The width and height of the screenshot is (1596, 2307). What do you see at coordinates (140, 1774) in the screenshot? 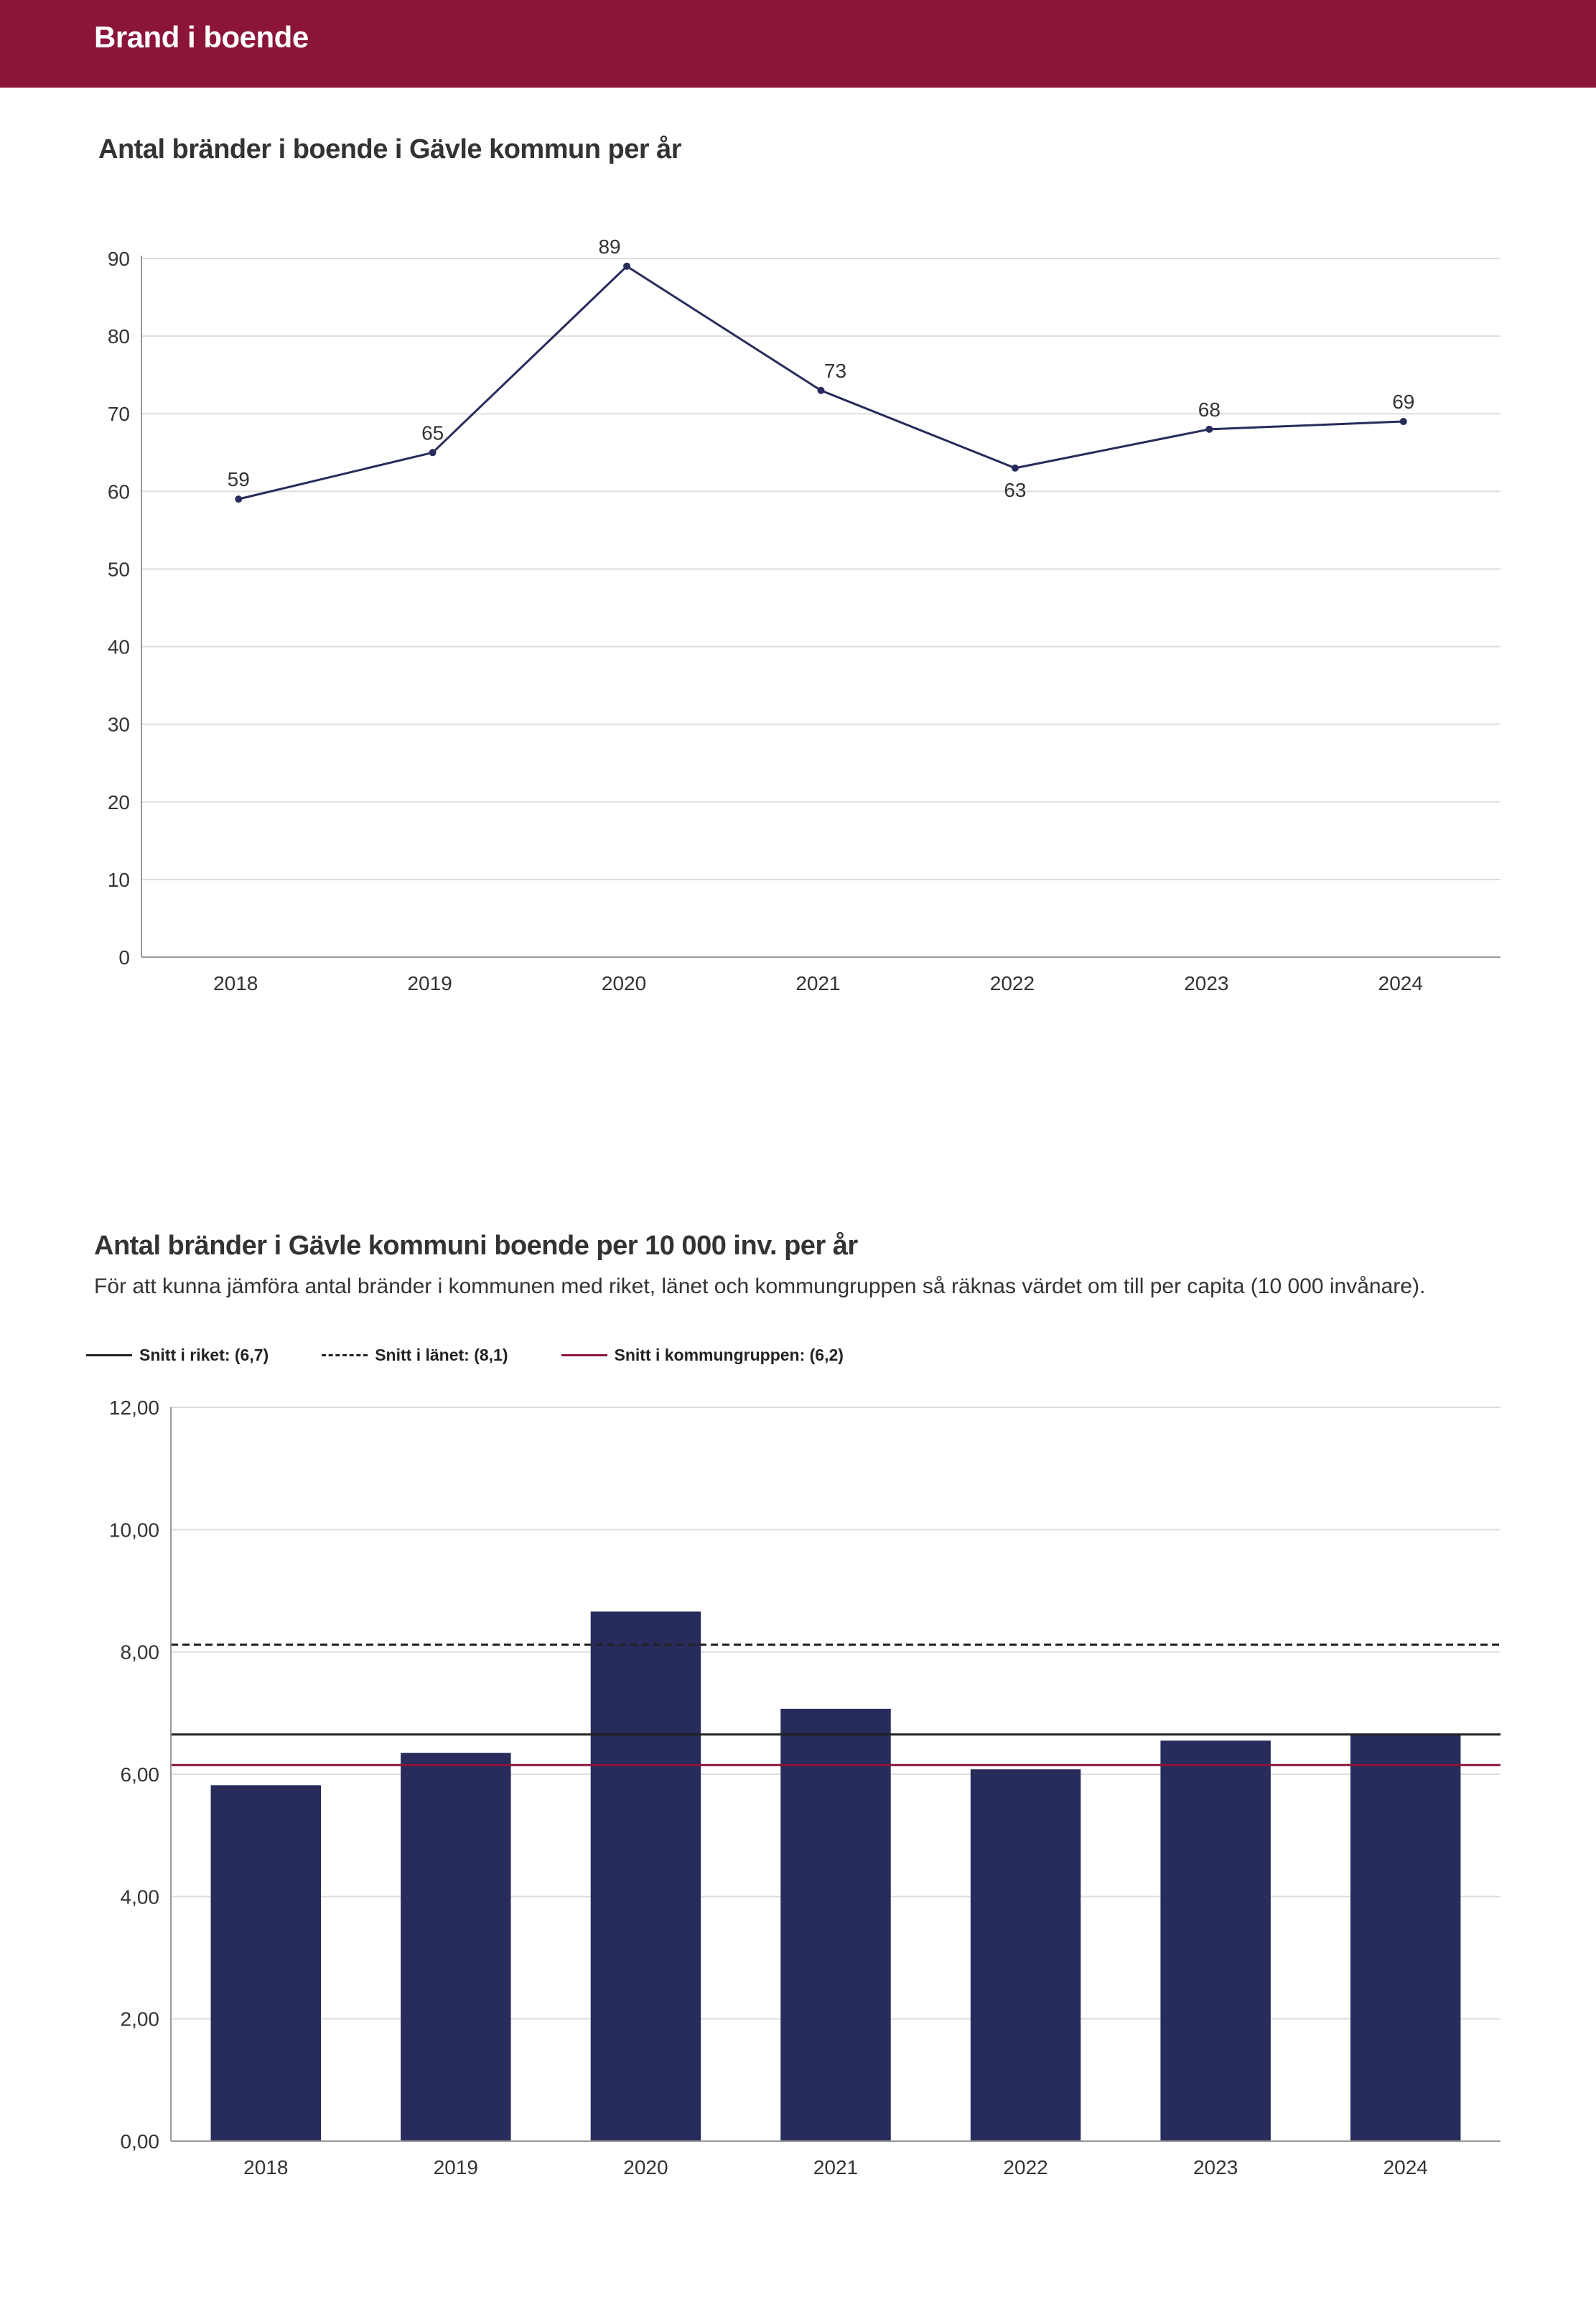
I see `y-tick-label: 6,00` at bounding box center [140, 1774].